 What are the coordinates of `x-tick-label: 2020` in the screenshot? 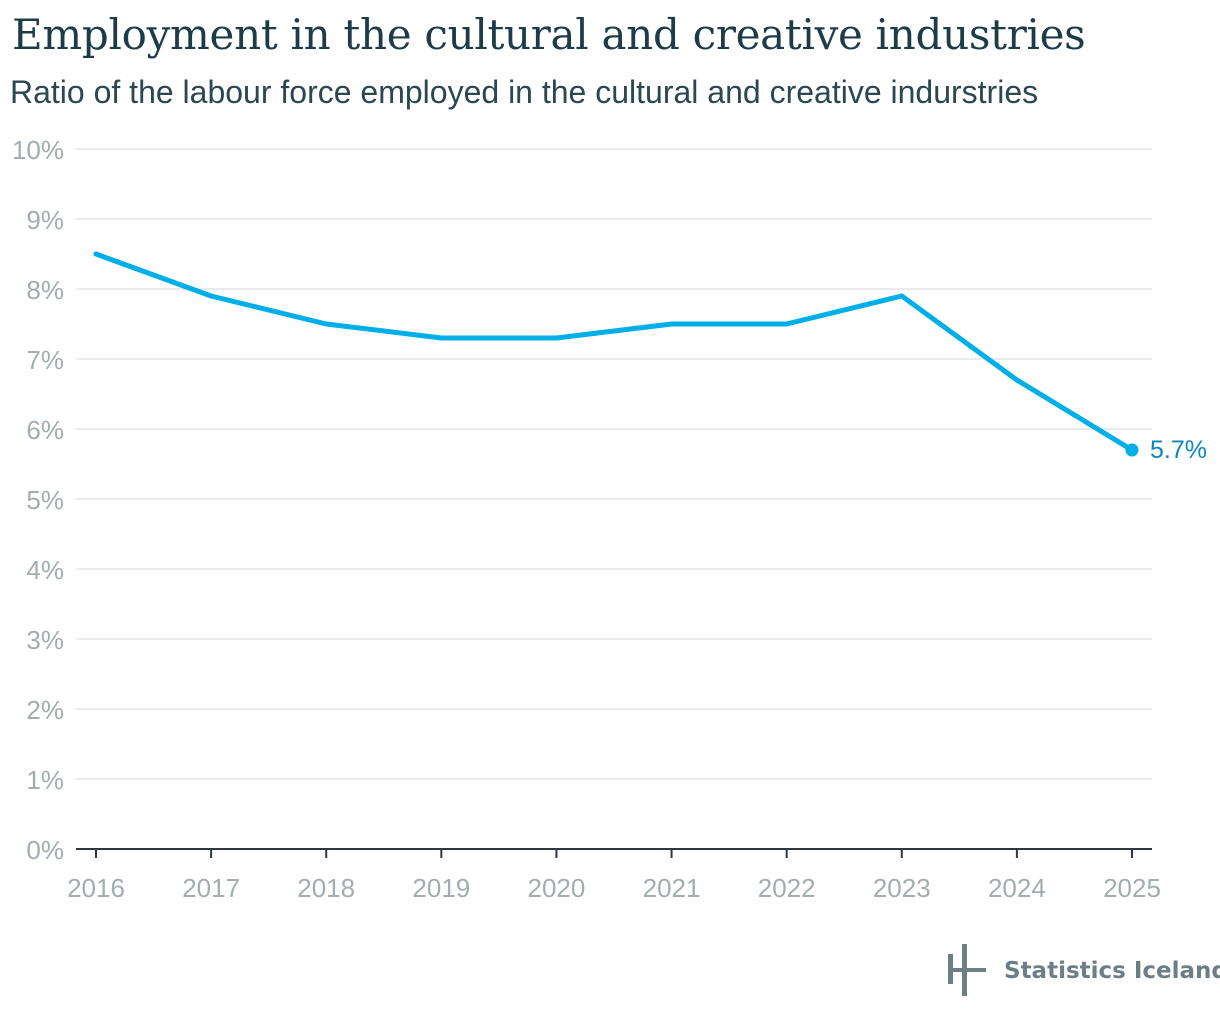 It's located at (557, 888).